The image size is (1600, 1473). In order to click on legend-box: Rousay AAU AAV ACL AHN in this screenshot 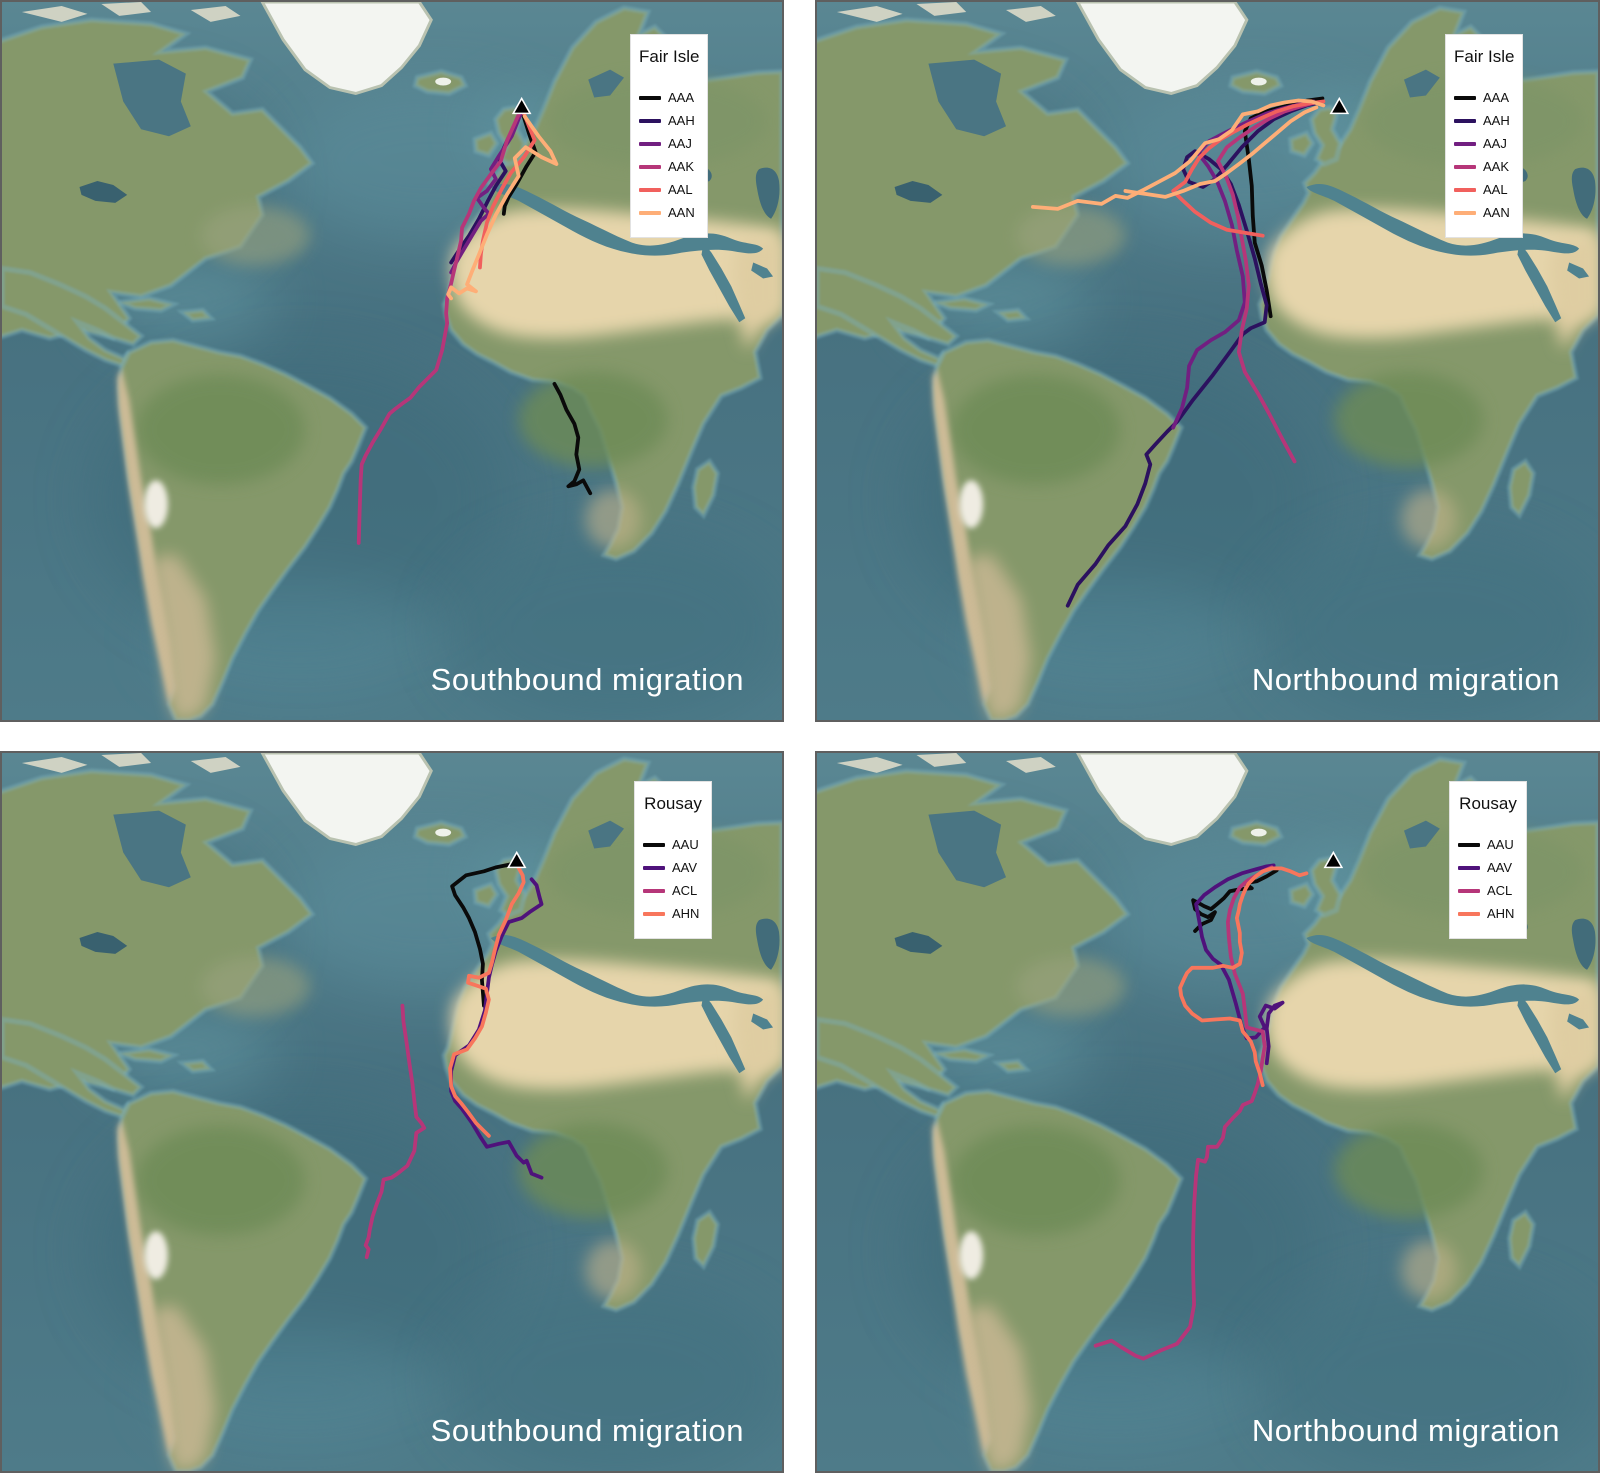, I will do `click(673, 860)`.